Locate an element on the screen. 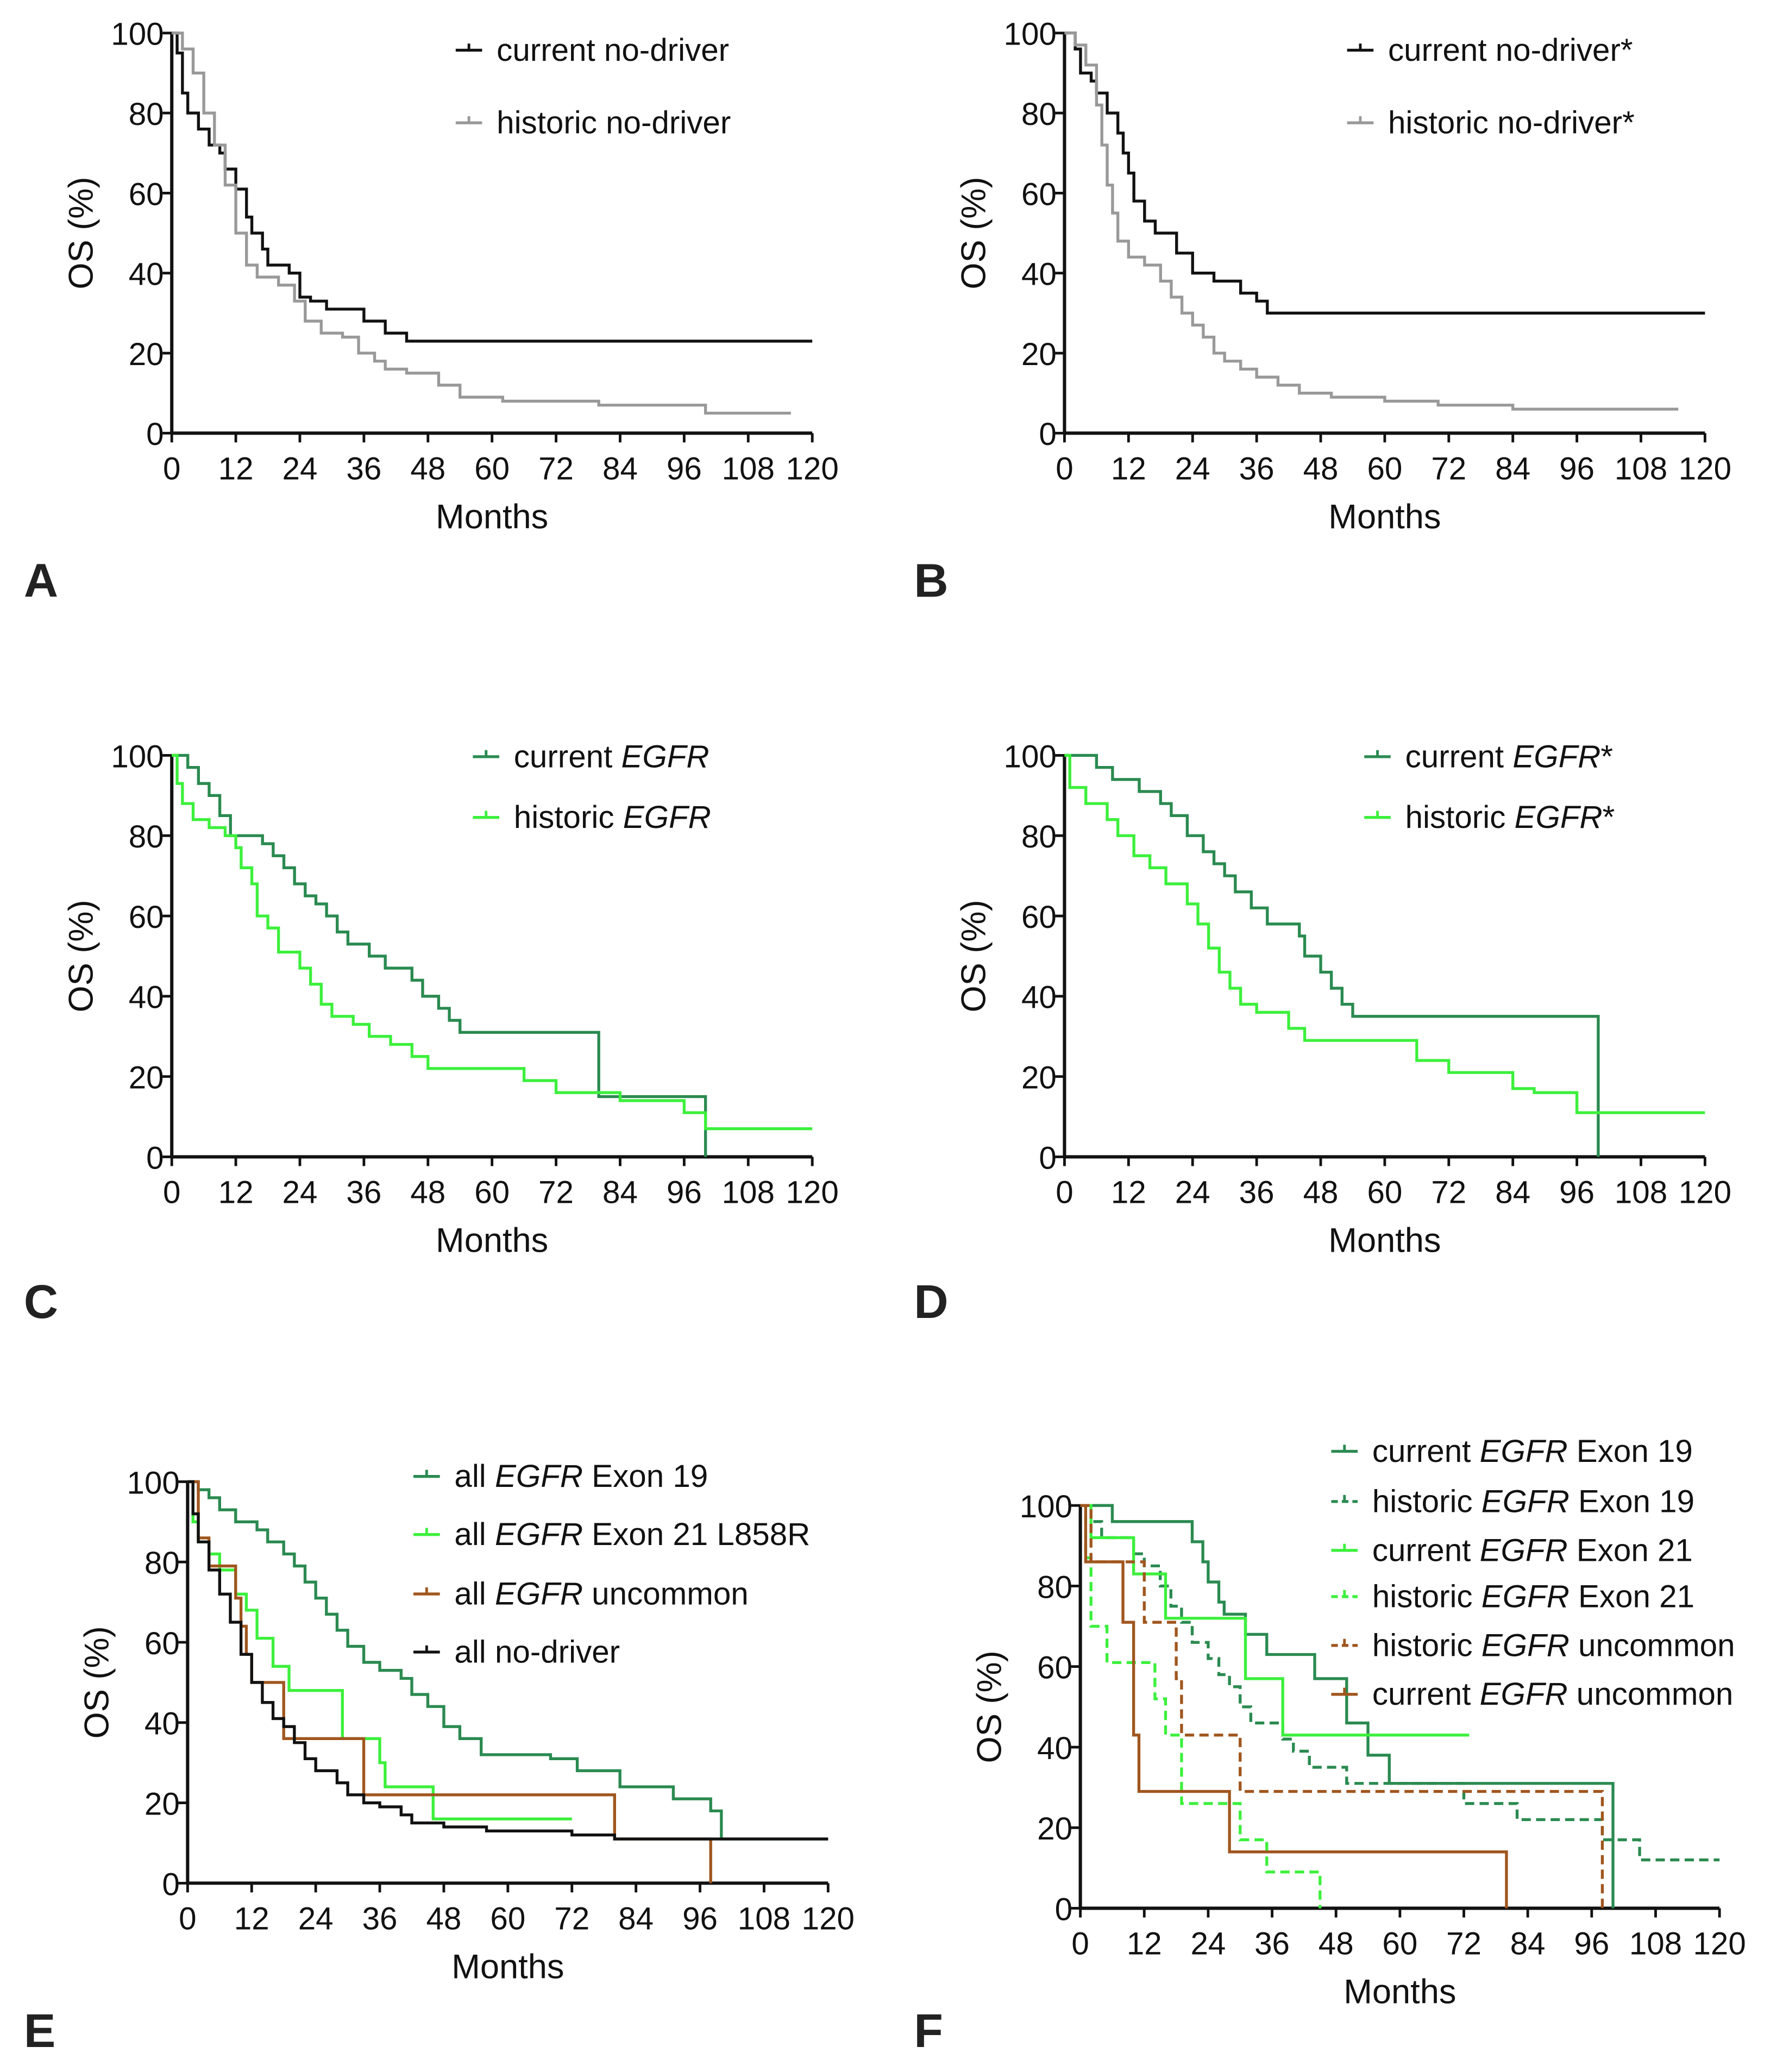 This screenshot has height=2072, width=1783. panel-label: E is located at coordinates (39, 2030).